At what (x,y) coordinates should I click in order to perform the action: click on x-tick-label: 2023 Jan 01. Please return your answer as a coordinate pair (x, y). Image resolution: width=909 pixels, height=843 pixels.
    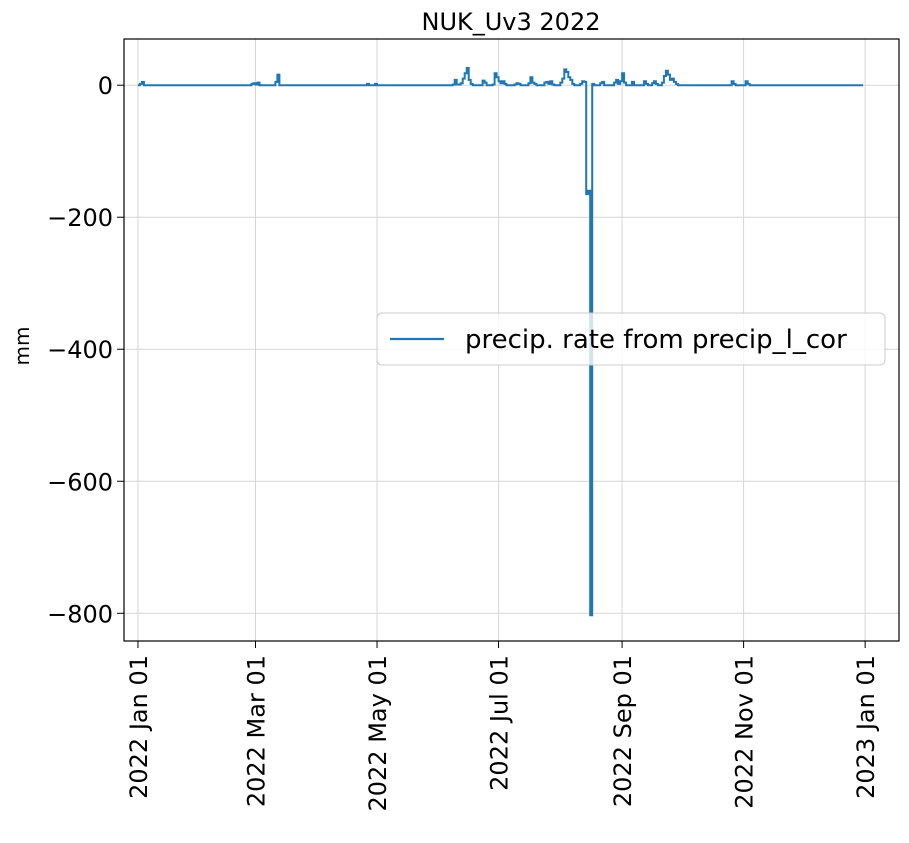
    Looking at the image, I should click on (866, 727).